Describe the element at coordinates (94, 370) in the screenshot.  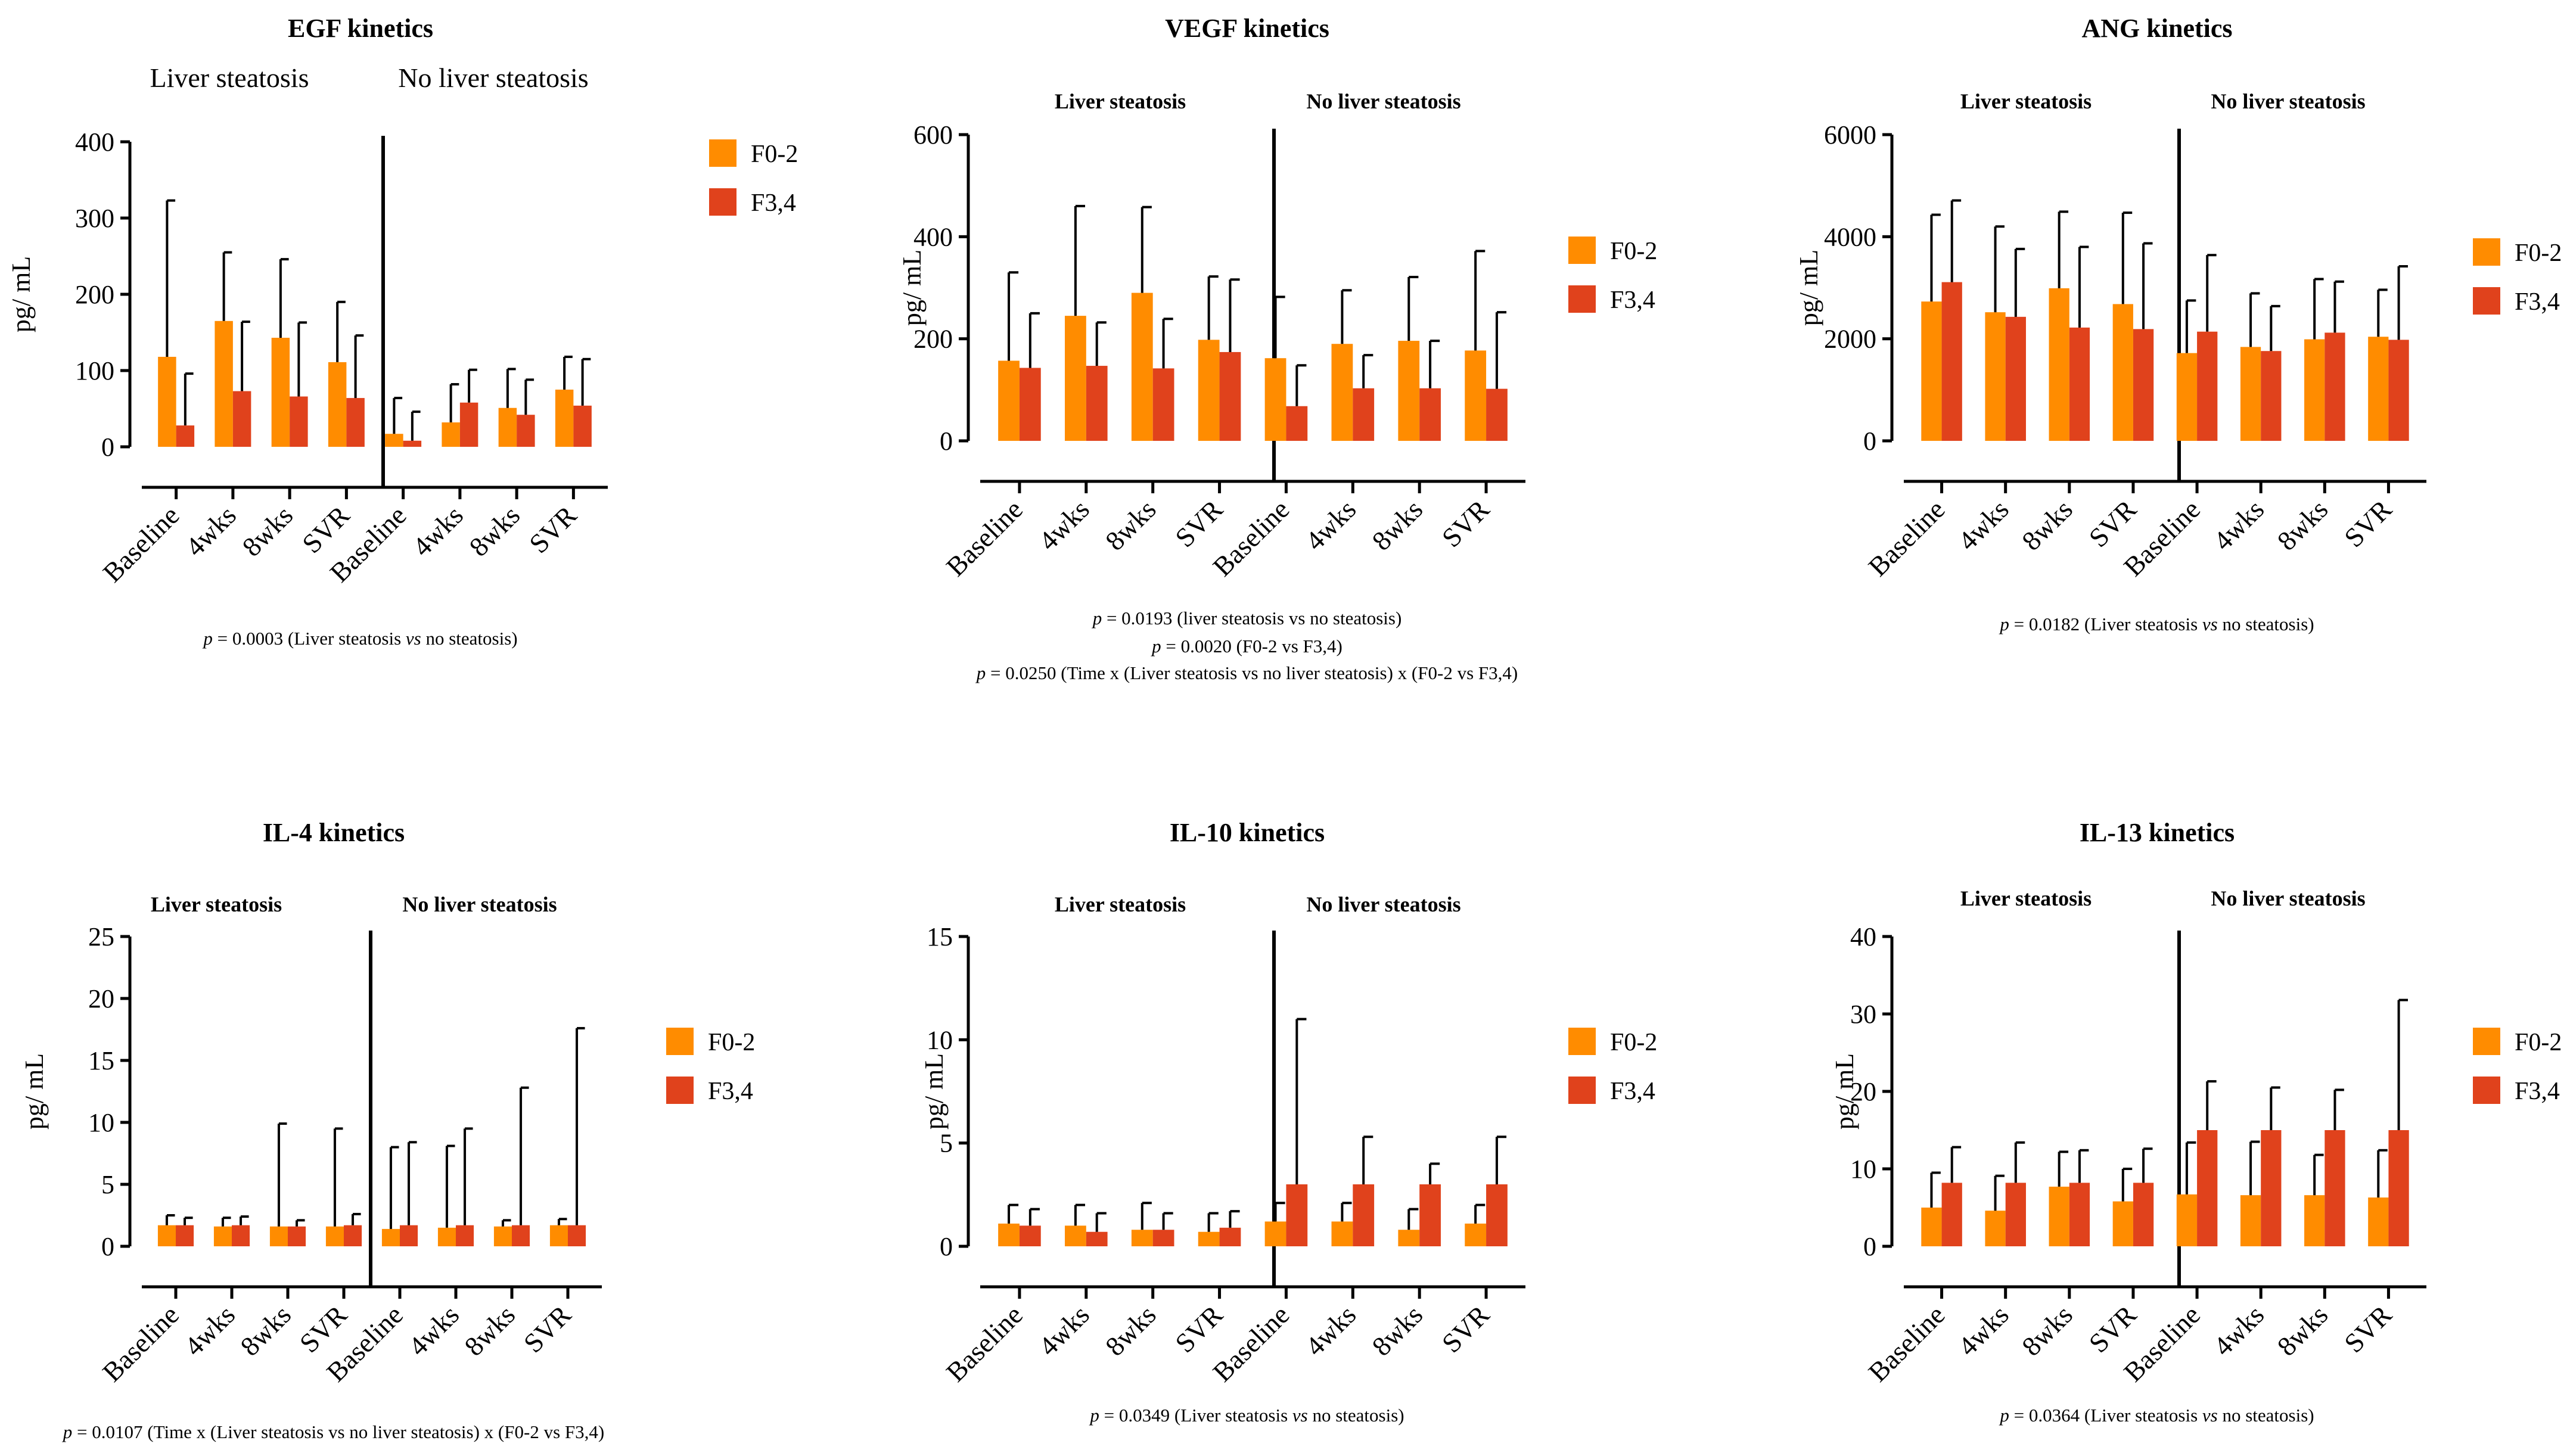
I see `y-tick-label: 100` at that location.